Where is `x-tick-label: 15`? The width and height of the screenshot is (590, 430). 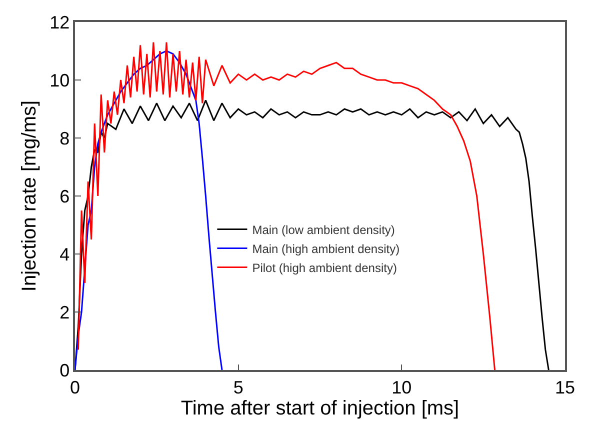
x-tick-label: 15 is located at coordinates (565, 387).